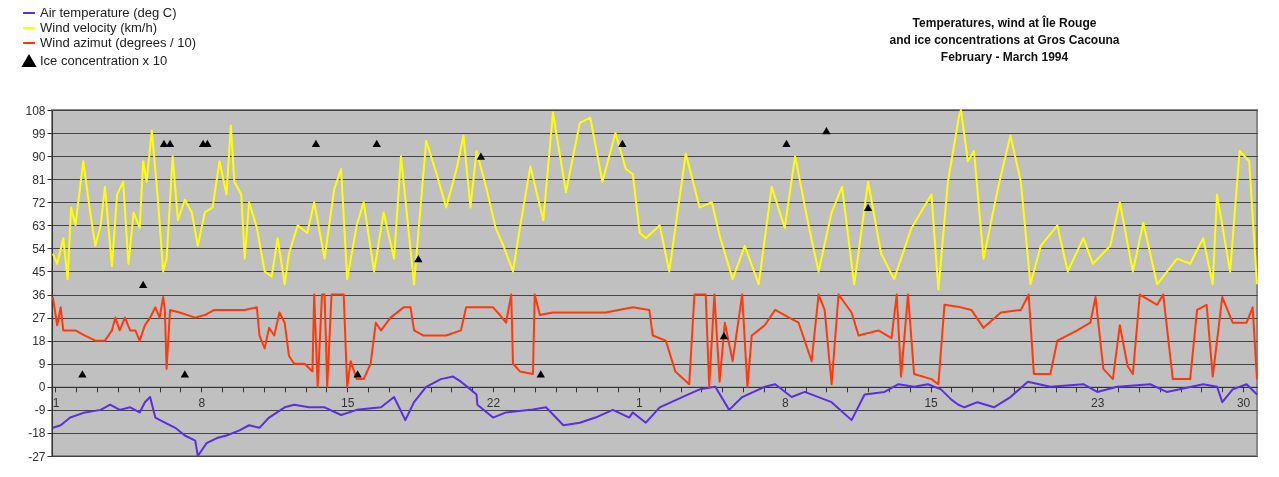 The width and height of the screenshot is (1279, 477). I want to click on y-tick-label: -18, so click(37, 433).